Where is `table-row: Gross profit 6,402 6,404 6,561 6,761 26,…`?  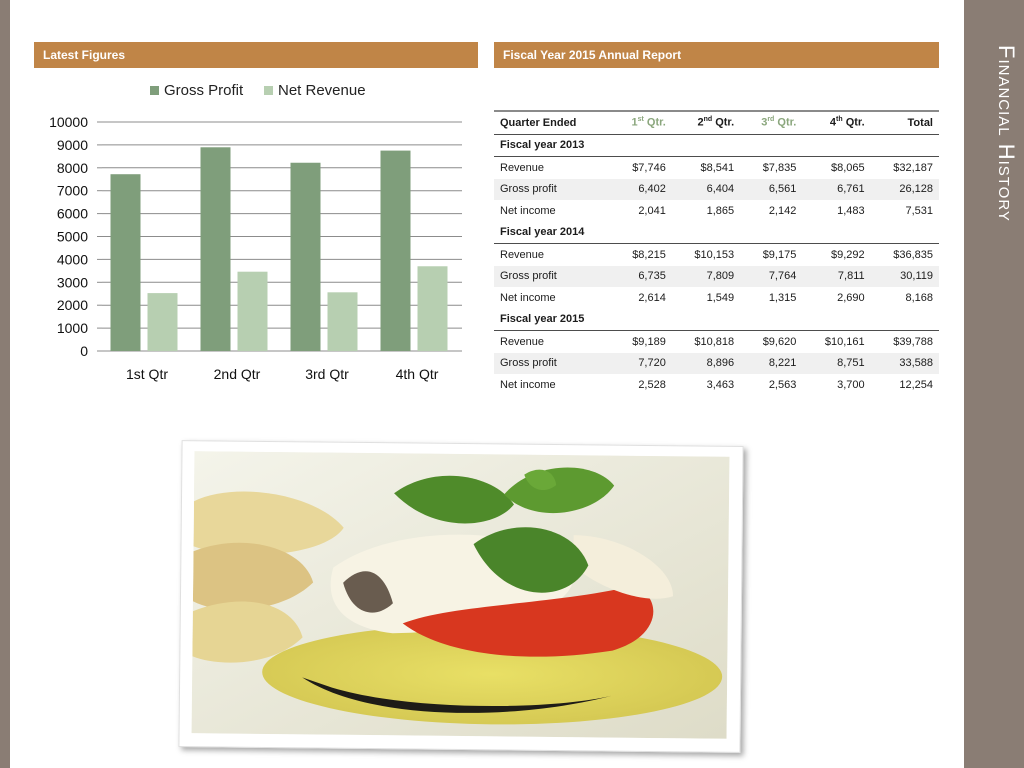
table-row: Gross profit 6,402 6,404 6,561 6,761 26,… is located at coordinates (716, 189).